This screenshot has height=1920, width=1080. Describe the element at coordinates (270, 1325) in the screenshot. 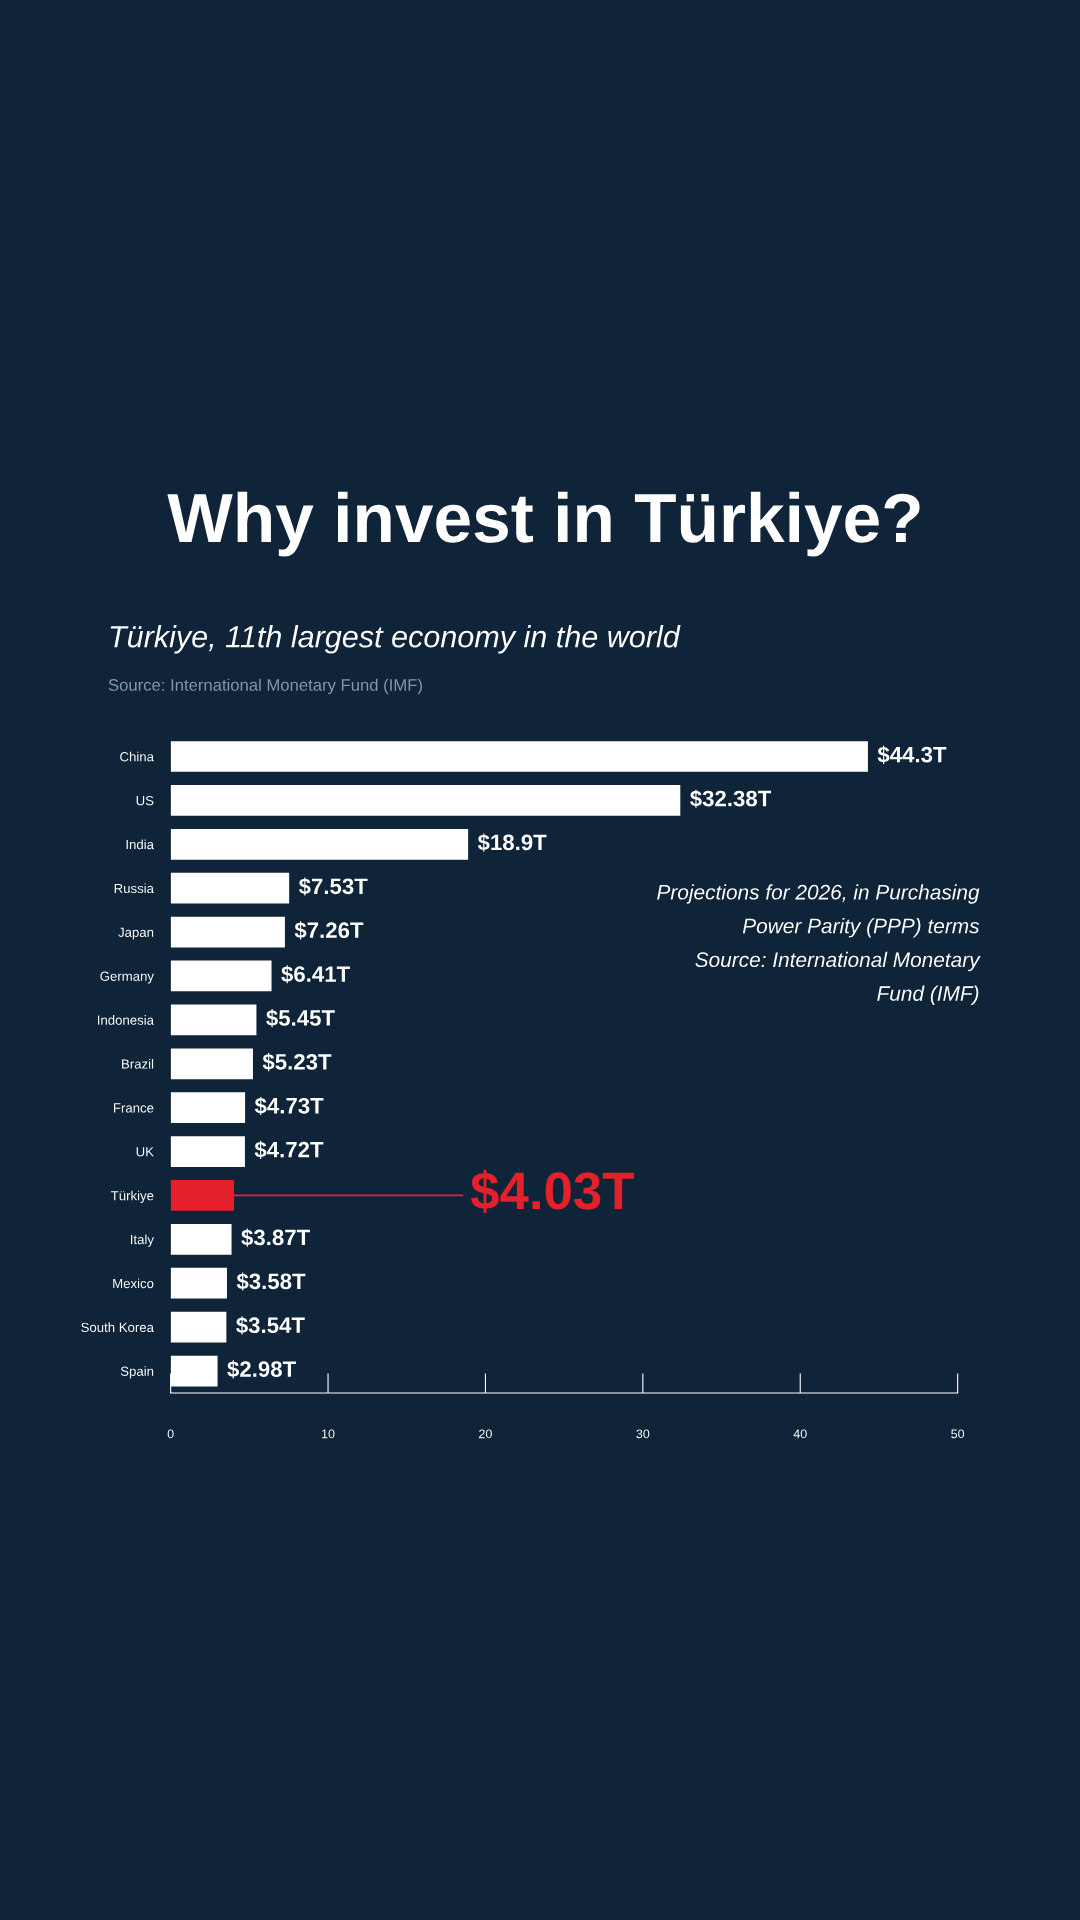

I see `data-label: $3.54T` at that location.